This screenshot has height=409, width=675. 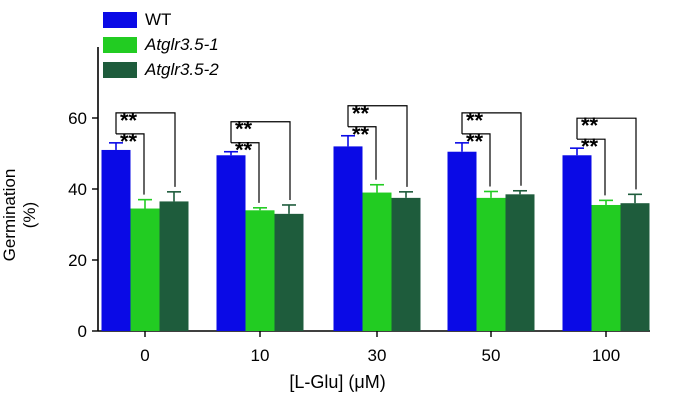 I want to click on x-axis-label: [L-Glu] (μM), so click(x=337, y=382).